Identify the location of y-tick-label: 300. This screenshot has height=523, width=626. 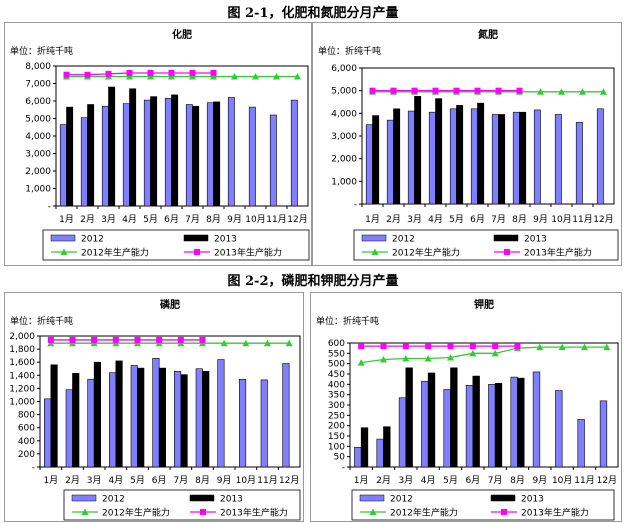
(336, 406).